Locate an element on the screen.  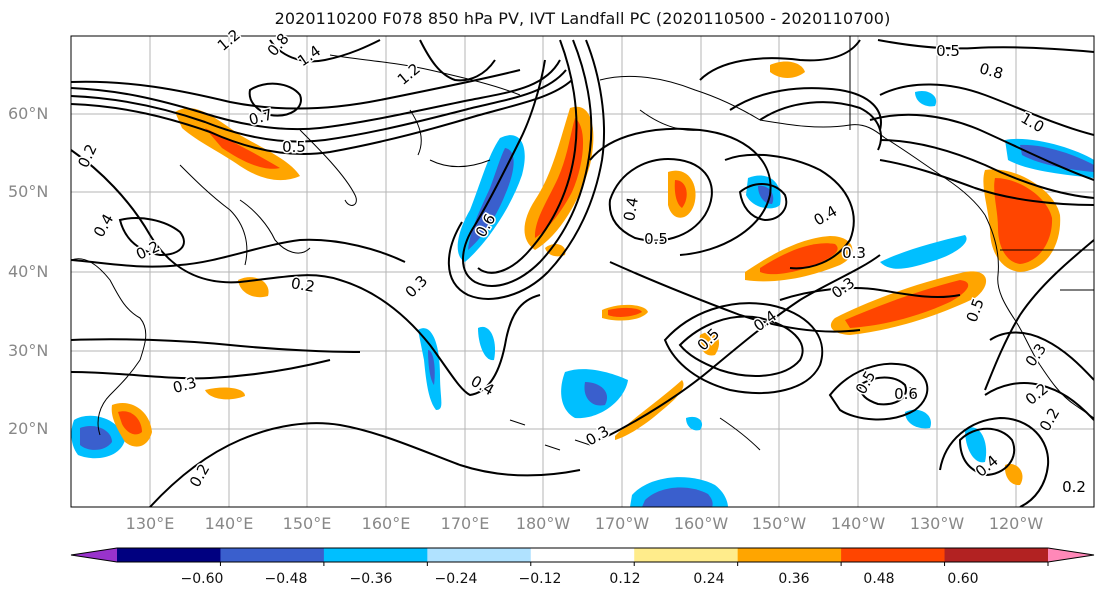
colorbar-outline is located at coordinates (582, 555).